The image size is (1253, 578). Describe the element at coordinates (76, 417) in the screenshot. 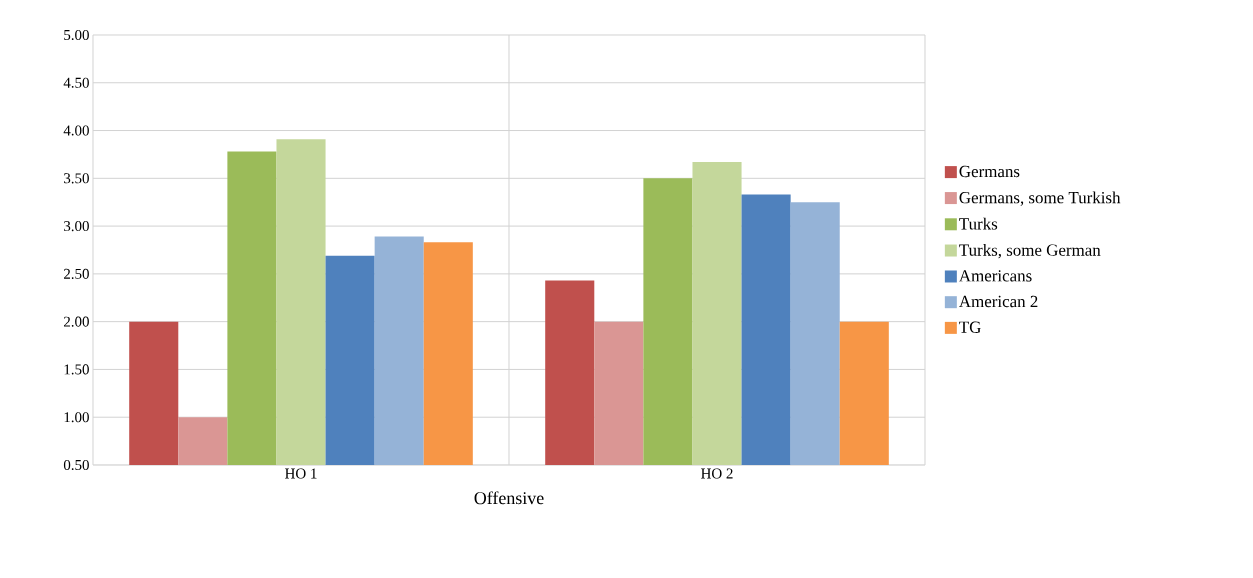

I see `y-tick-label: 1.00` at that location.